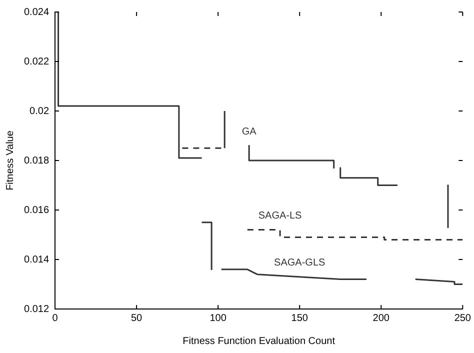 The height and width of the screenshot is (353, 474). Describe the element at coordinates (249, 132) in the screenshot. I see `series-label: GA` at that location.